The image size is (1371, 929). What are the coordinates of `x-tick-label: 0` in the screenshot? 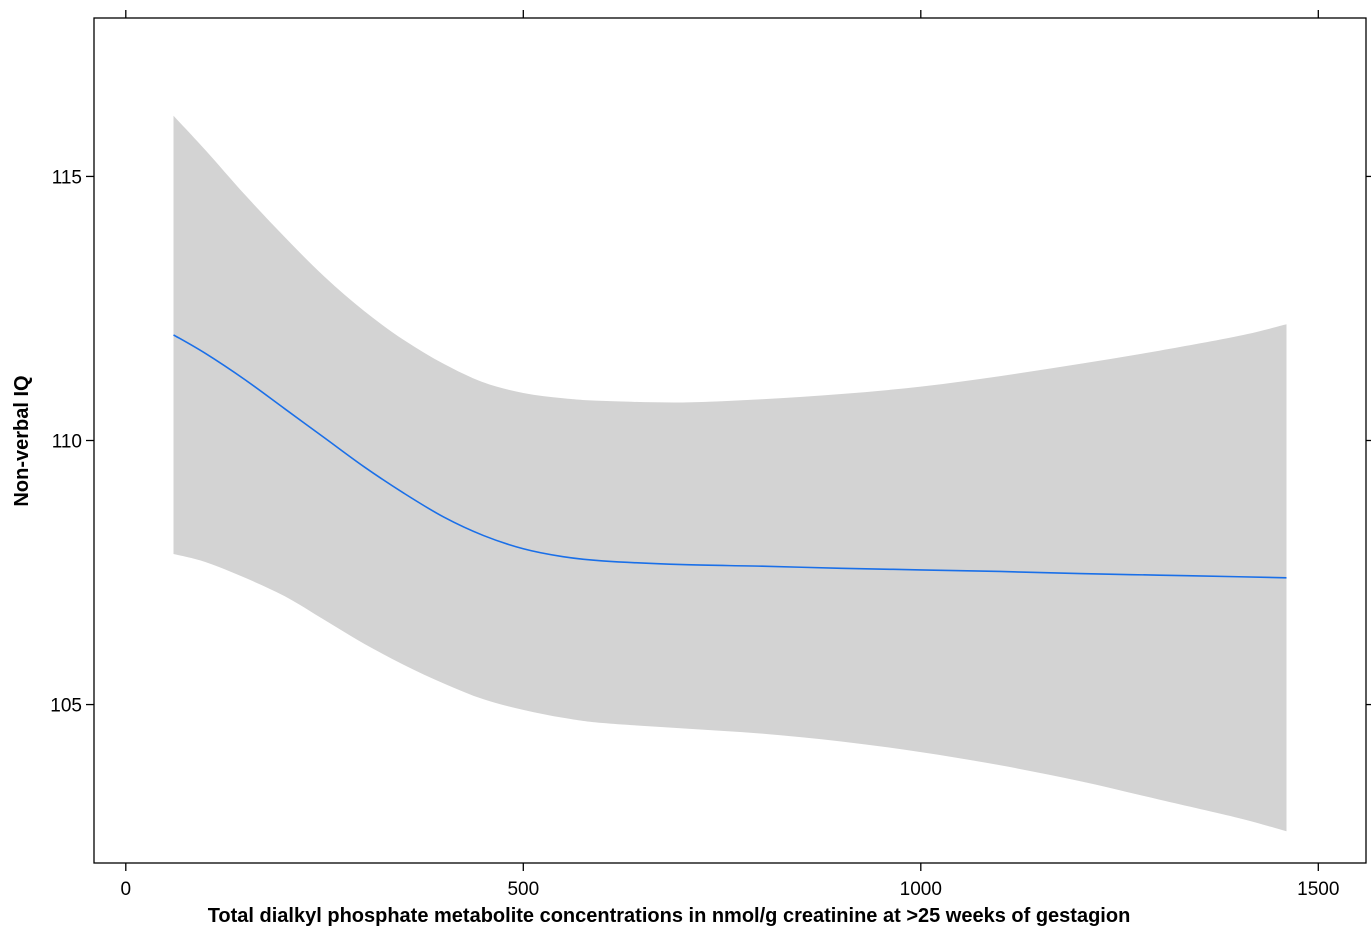 It's located at (126, 889).